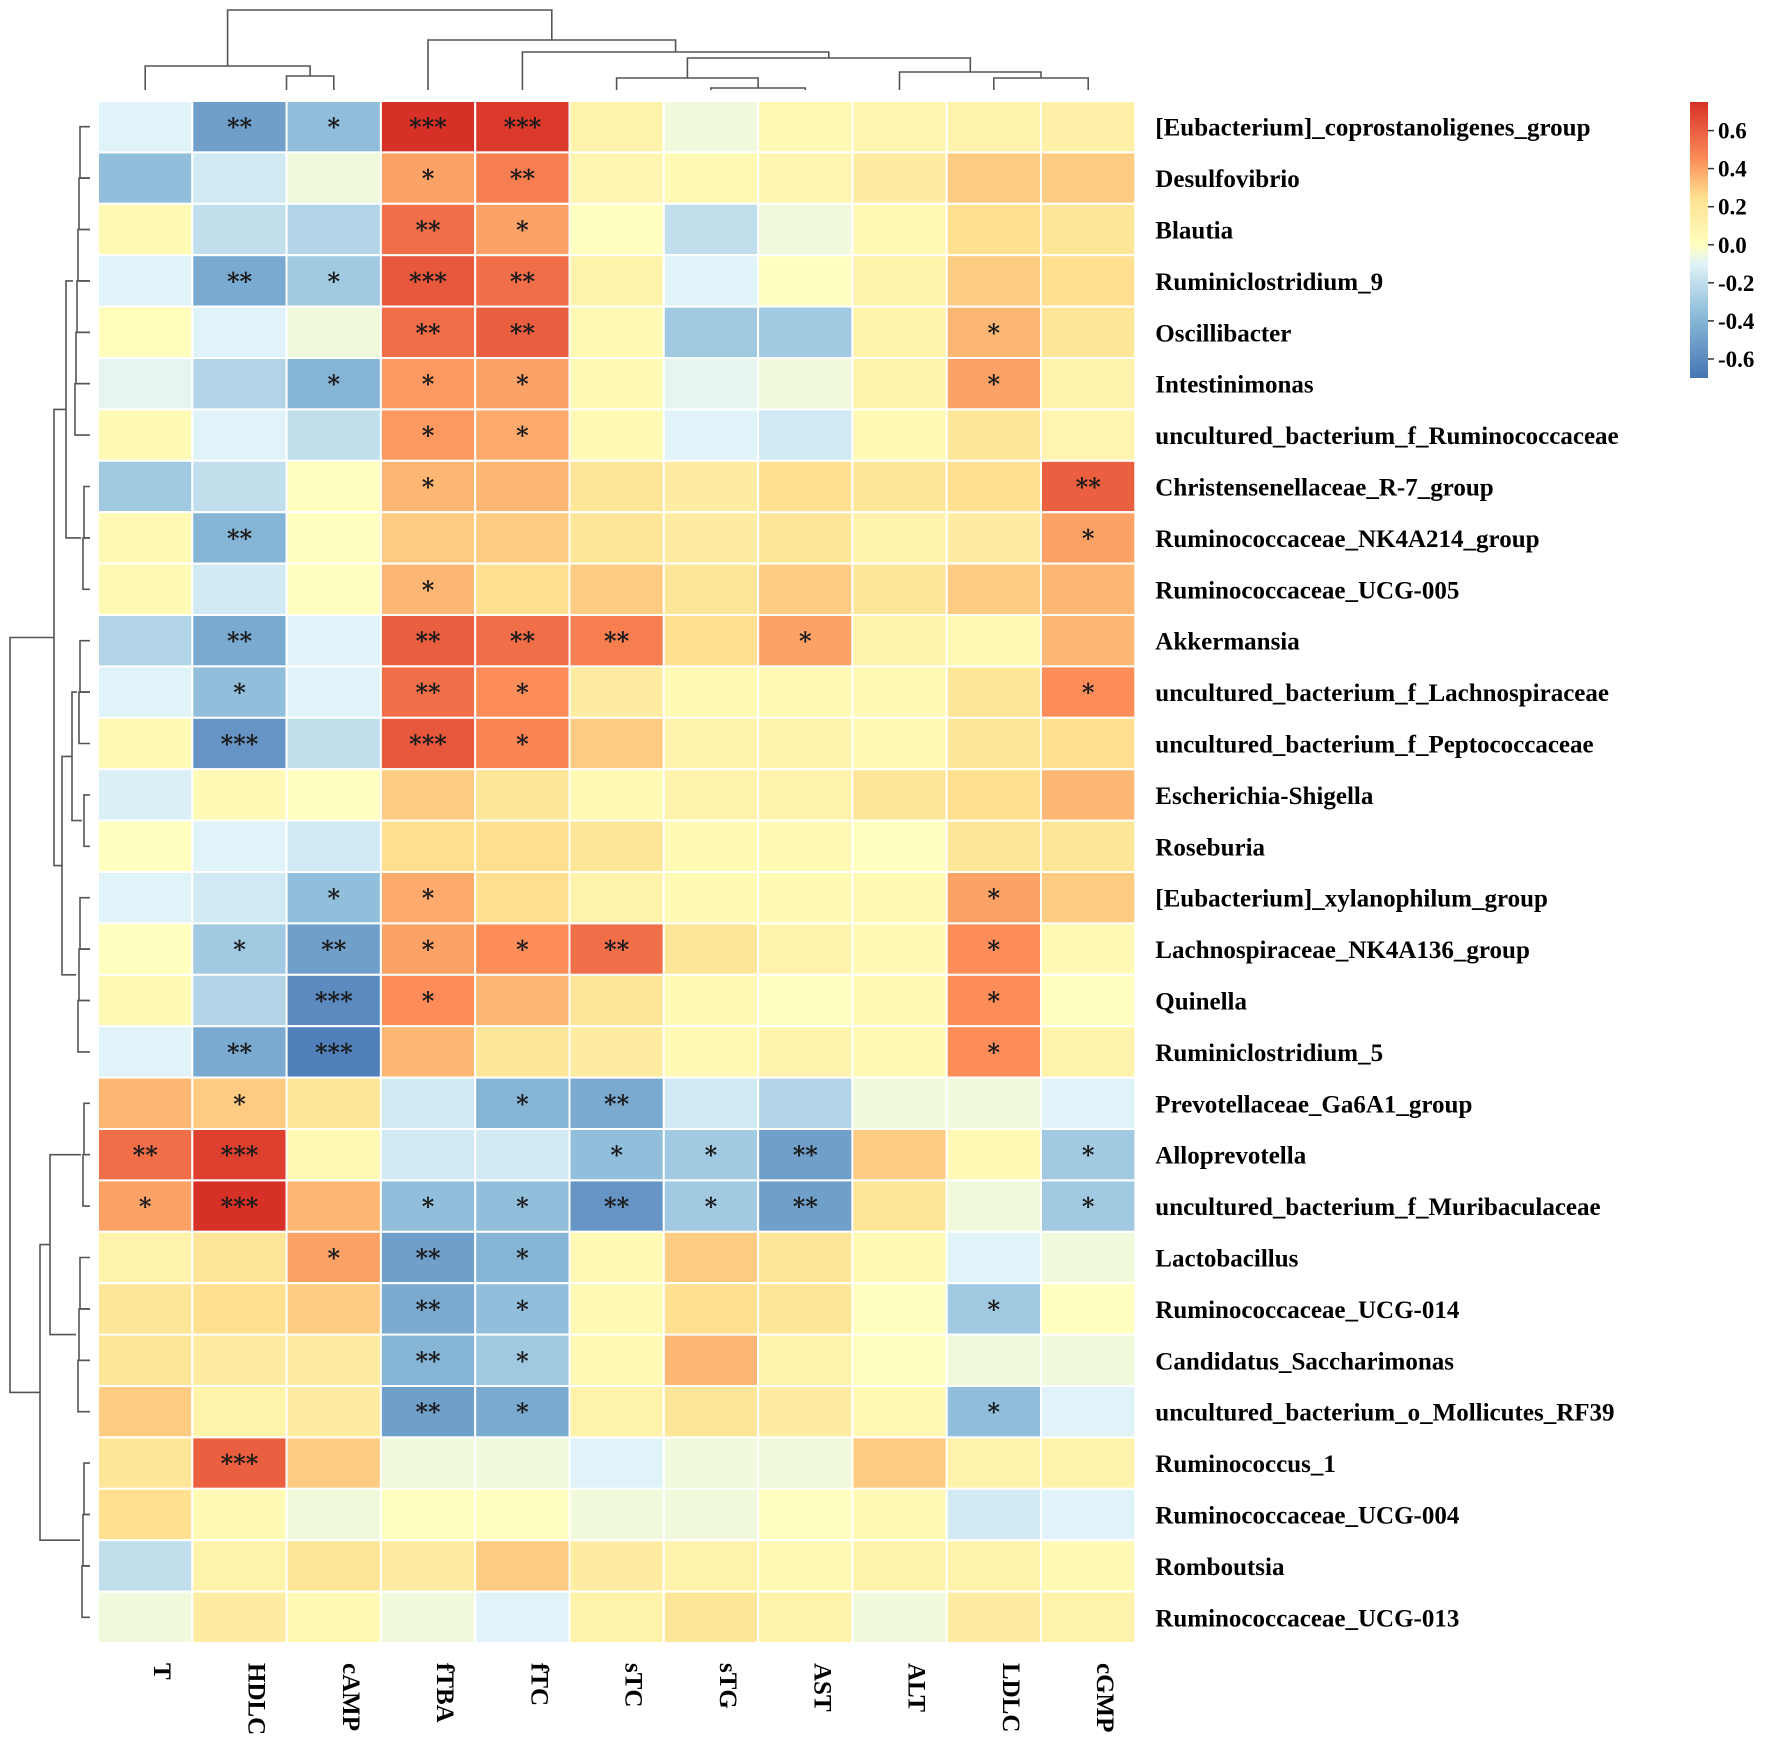 The image size is (1772, 1760). Describe the element at coordinates (1194, 231) in the screenshot. I see `row-label: Blautia` at that location.